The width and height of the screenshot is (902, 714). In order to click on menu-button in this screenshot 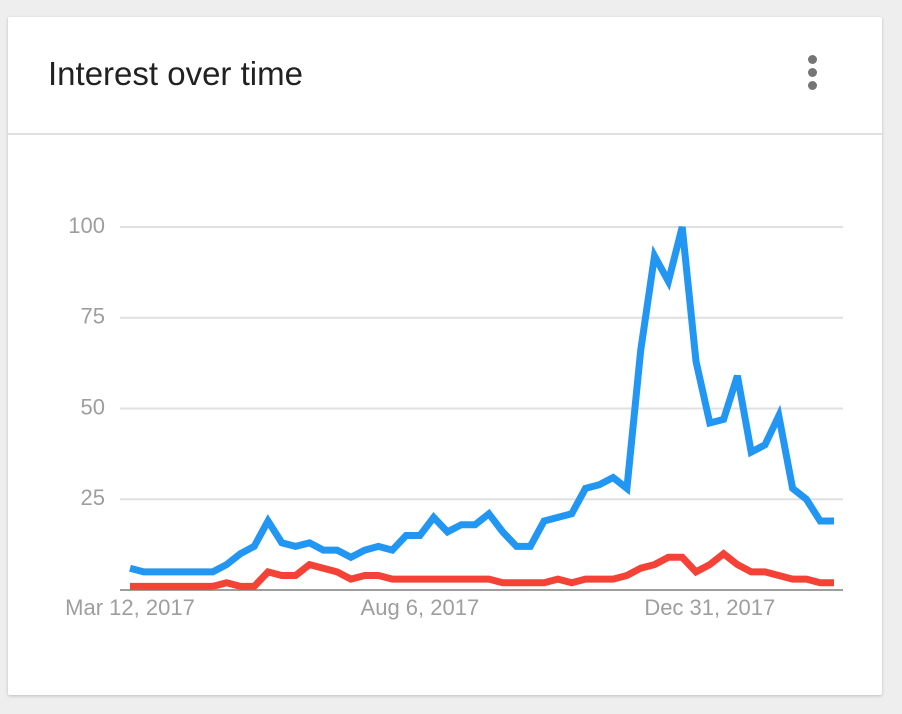, I will do `click(812, 74)`.